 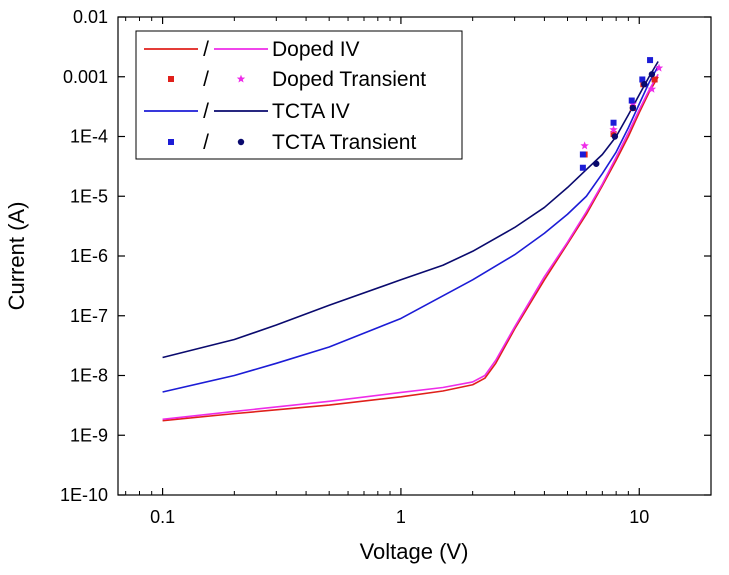 What do you see at coordinates (89, 196) in the screenshot?
I see `y-tick-label-5: 1E-5` at bounding box center [89, 196].